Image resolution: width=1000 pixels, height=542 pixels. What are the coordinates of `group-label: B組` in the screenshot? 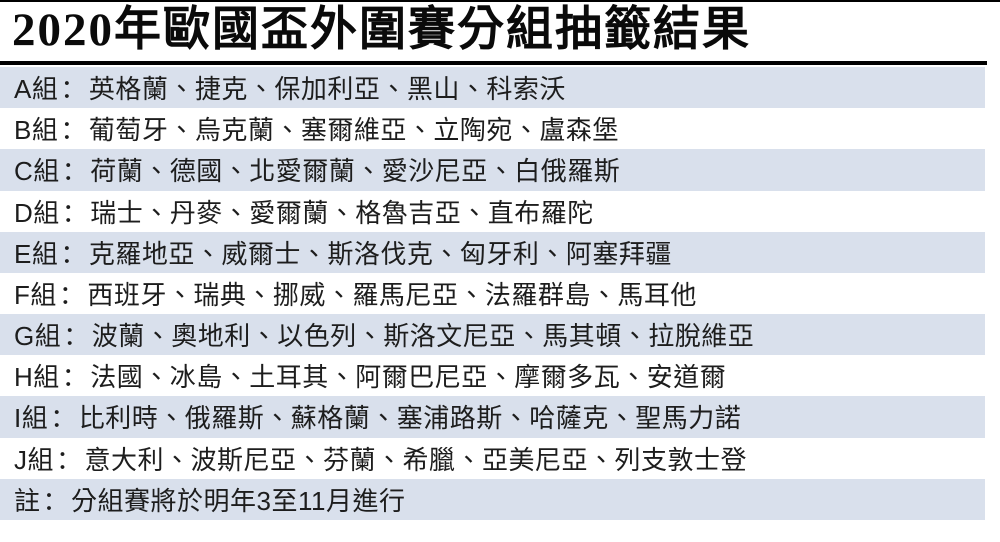 It's located at (36, 130).